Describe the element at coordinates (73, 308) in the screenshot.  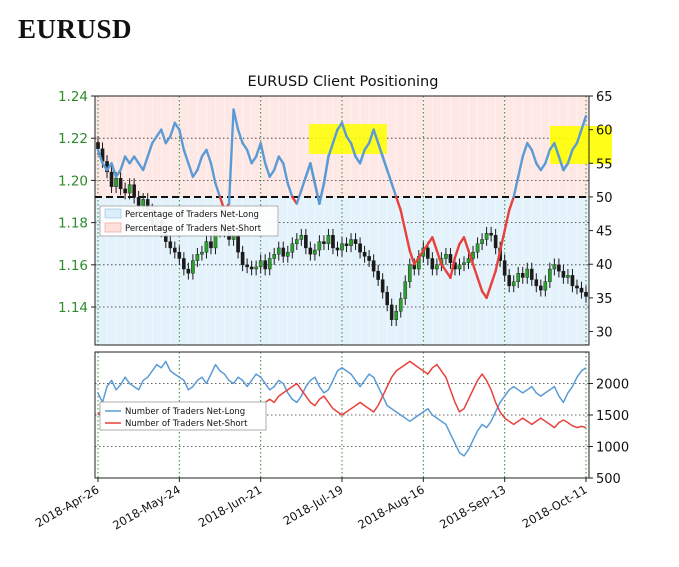
I see `price-tick-label: 1.14` at that location.